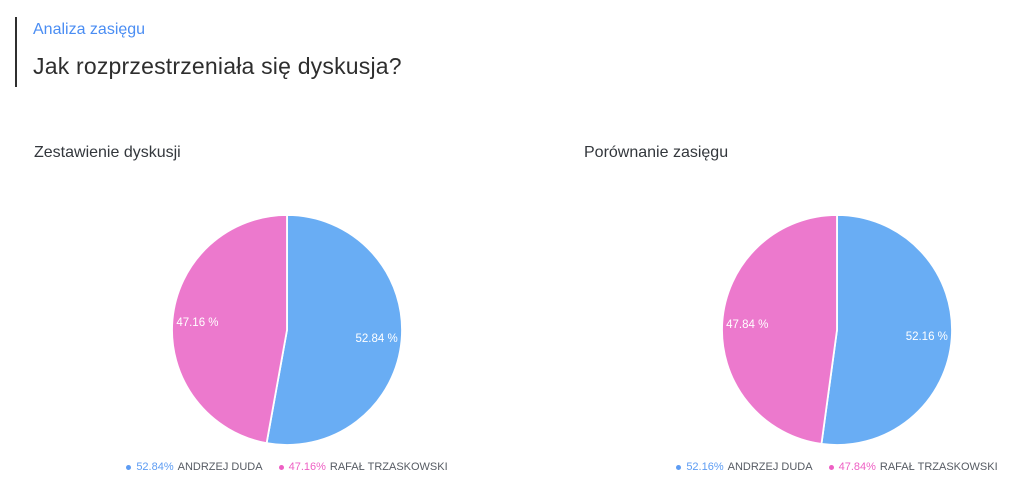 The image size is (1024, 503). What do you see at coordinates (89, 29) in the screenshot?
I see `section-label: Analiza zasięgu` at bounding box center [89, 29].